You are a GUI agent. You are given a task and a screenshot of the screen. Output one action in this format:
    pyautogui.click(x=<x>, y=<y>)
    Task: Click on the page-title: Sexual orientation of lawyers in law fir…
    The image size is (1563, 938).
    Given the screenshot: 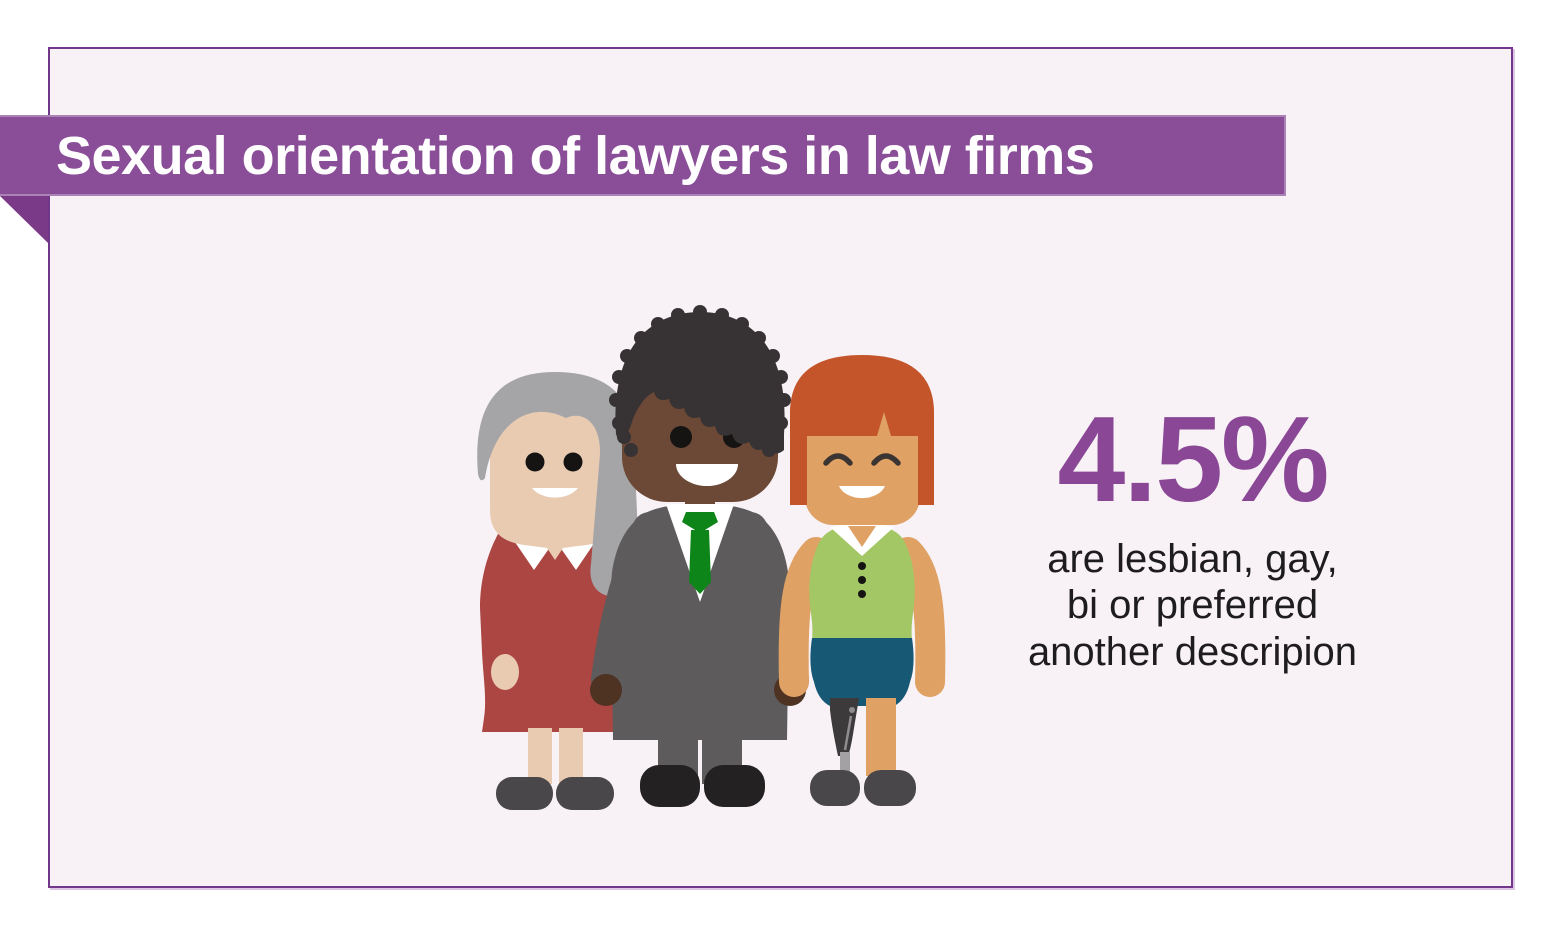 What is the action you would take?
    pyautogui.click(x=575, y=155)
    